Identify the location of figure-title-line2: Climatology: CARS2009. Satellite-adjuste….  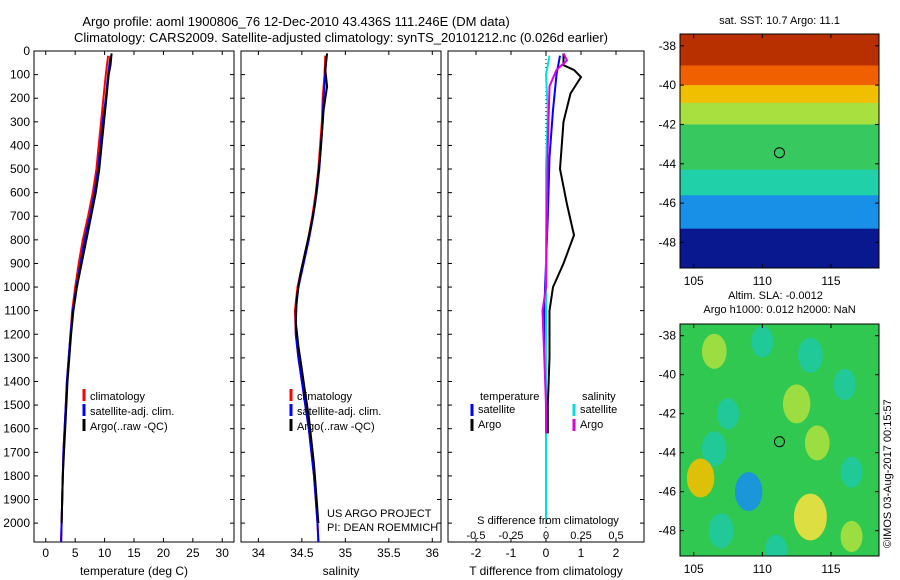
(341, 37).